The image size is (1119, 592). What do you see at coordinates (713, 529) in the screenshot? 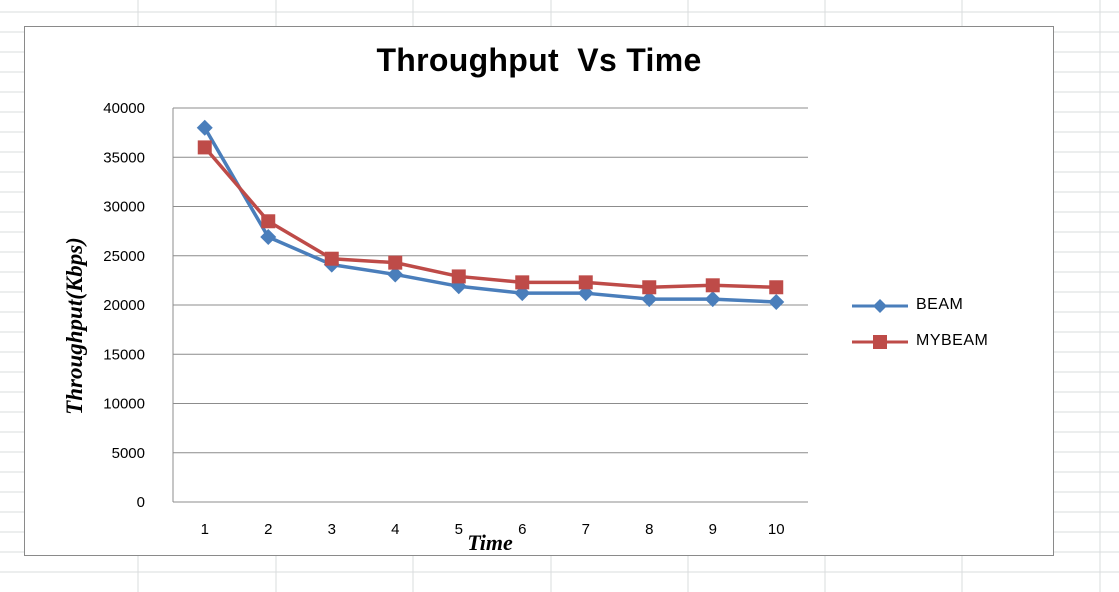
I see `x-tick-label: 9` at bounding box center [713, 529].